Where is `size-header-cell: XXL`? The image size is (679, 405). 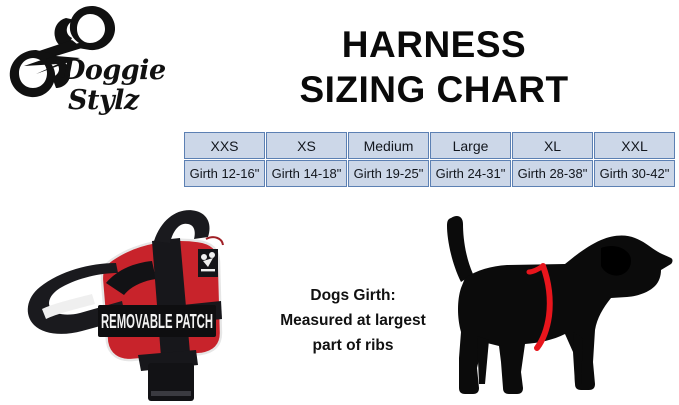 size-header-cell: XXL is located at coordinates (634, 145).